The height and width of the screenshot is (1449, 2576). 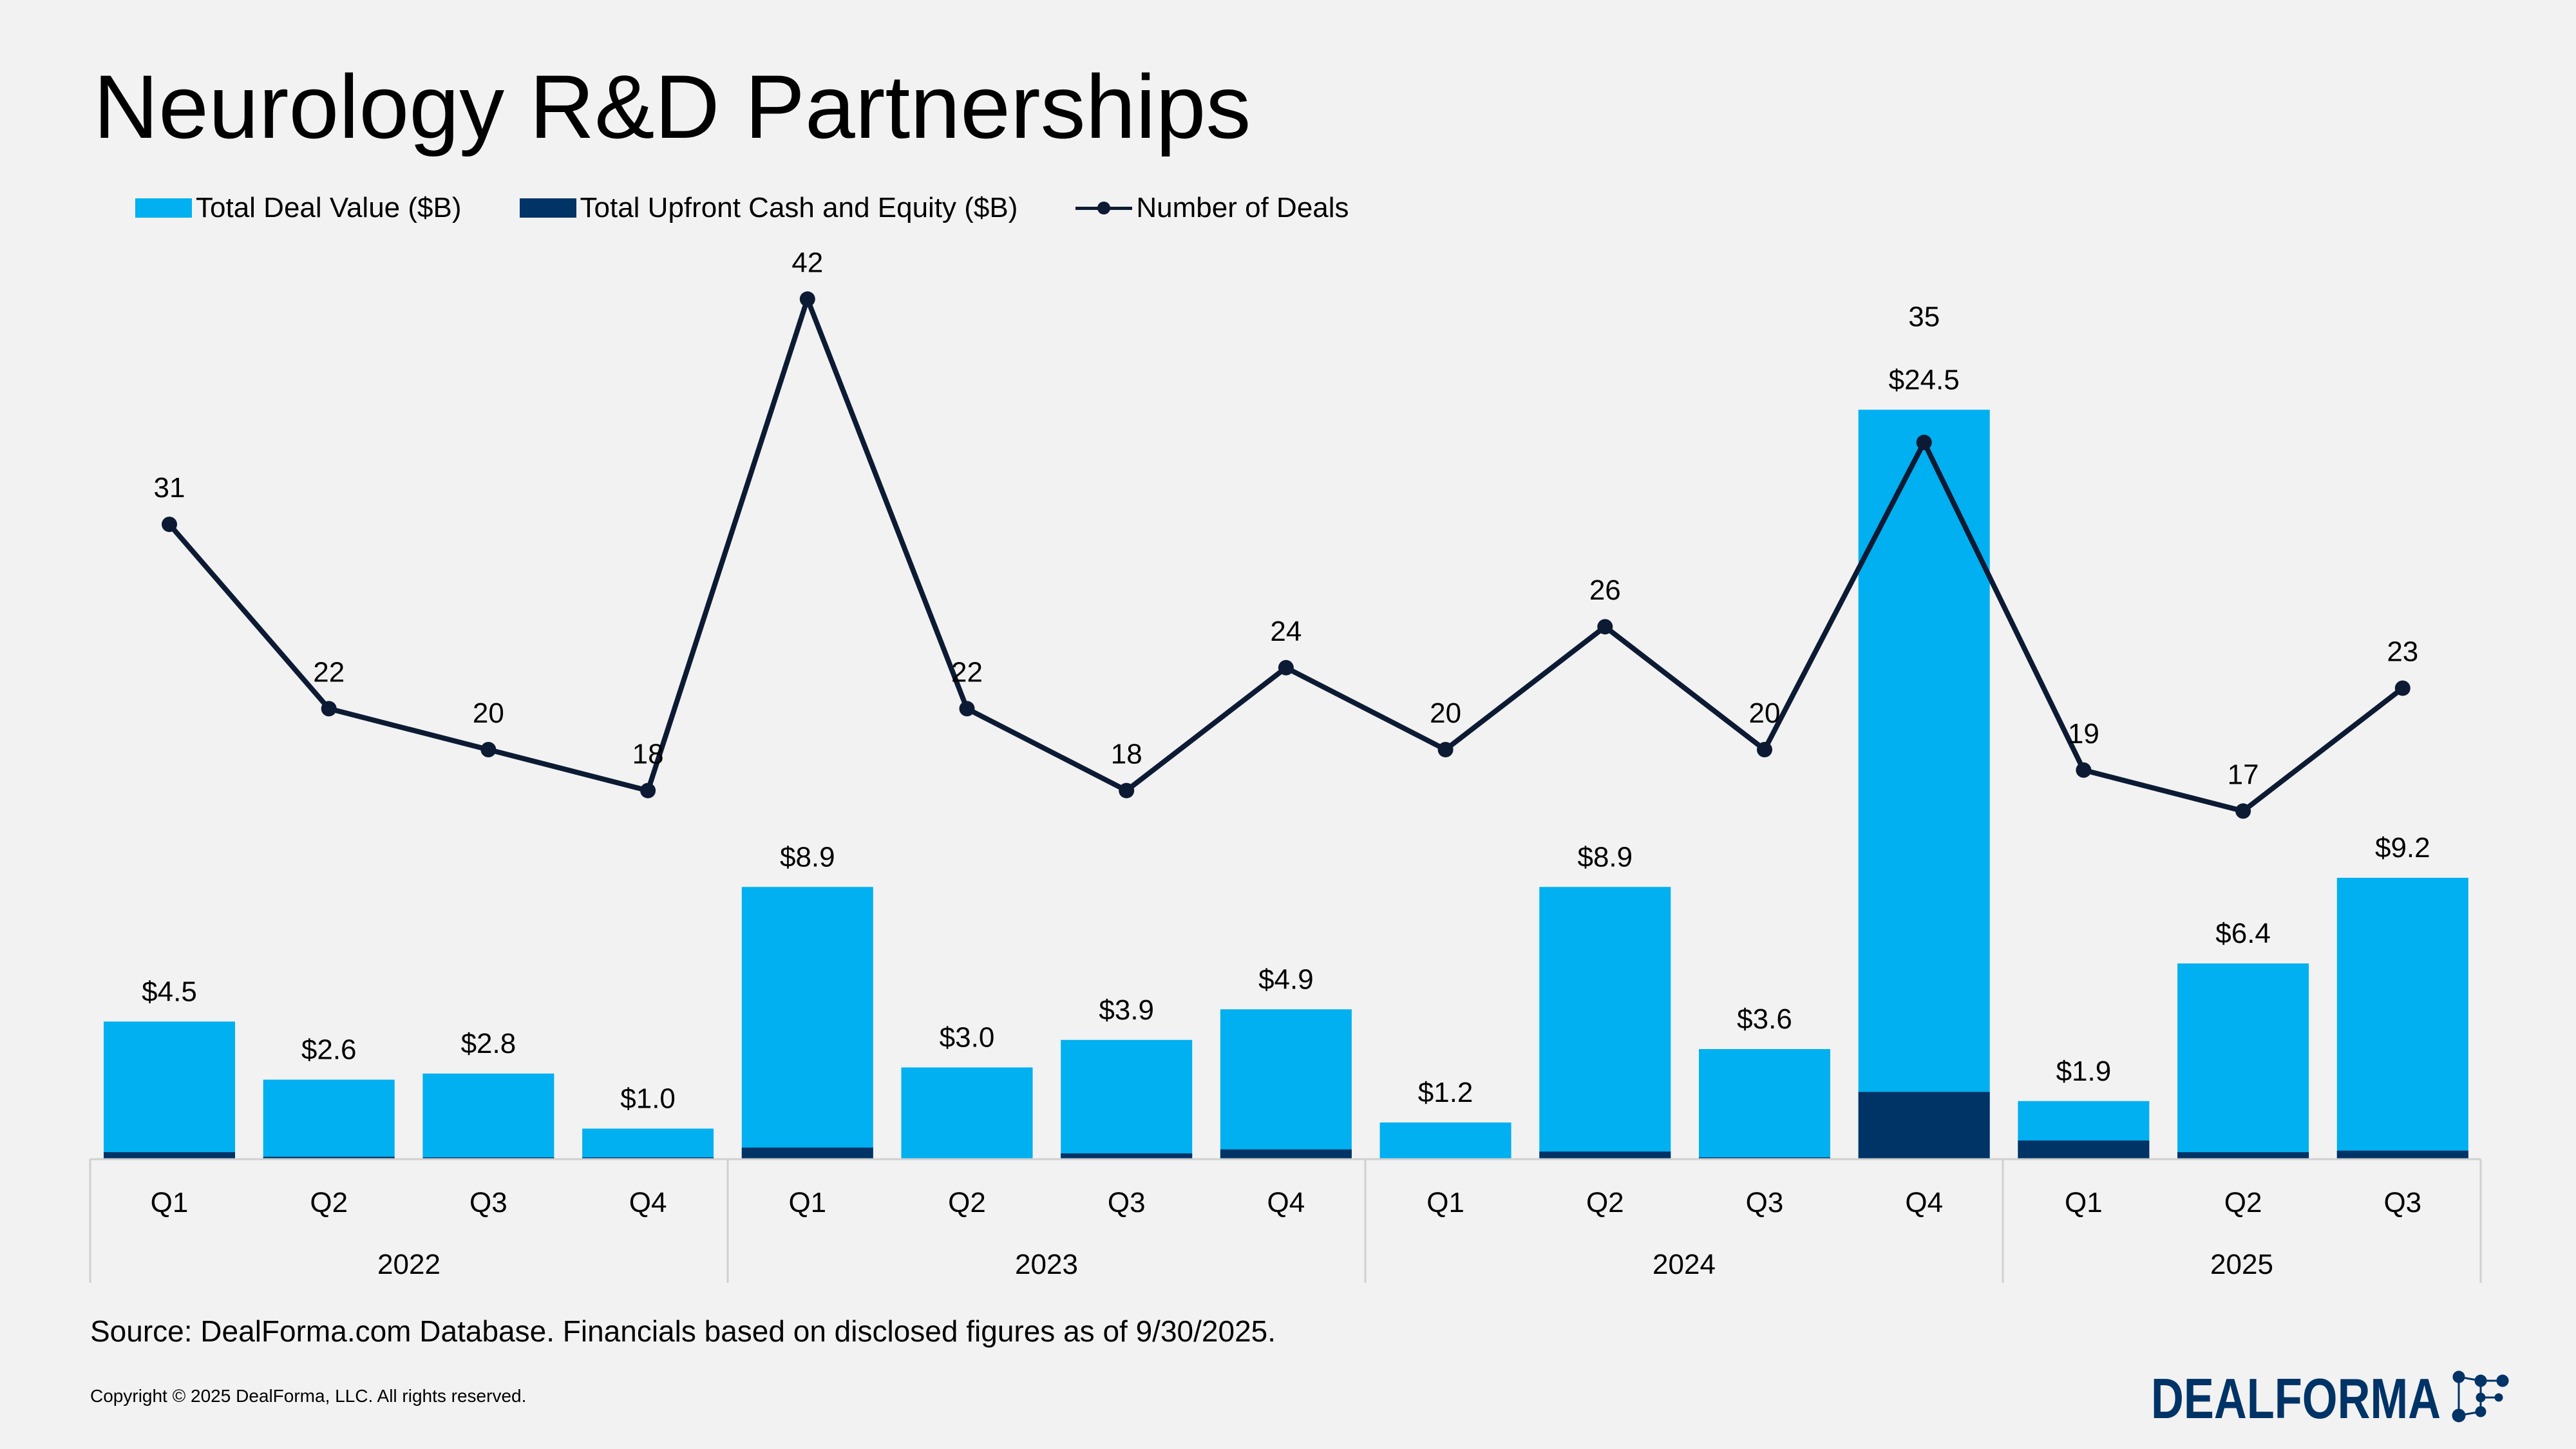 What do you see at coordinates (1924, 317) in the screenshot?
I see `deals-label: 35` at bounding box center [1924, 317].